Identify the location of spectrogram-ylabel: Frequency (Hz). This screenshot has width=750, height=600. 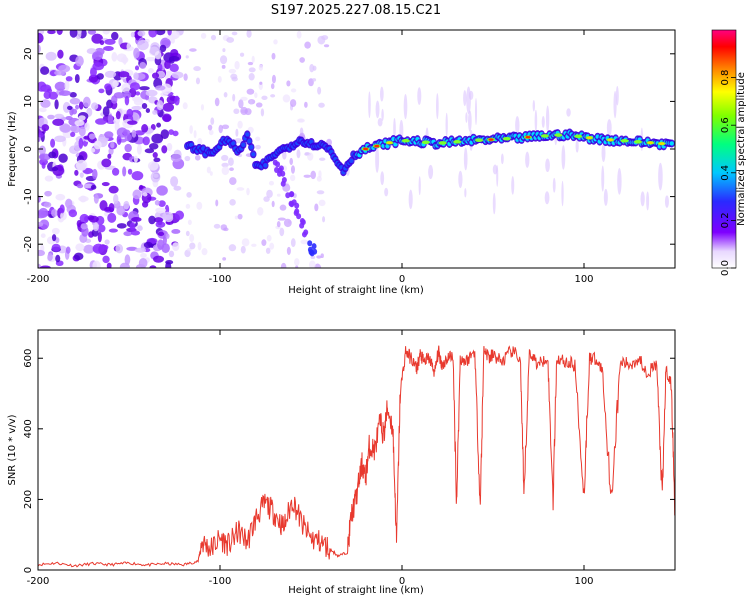
(12, 149).